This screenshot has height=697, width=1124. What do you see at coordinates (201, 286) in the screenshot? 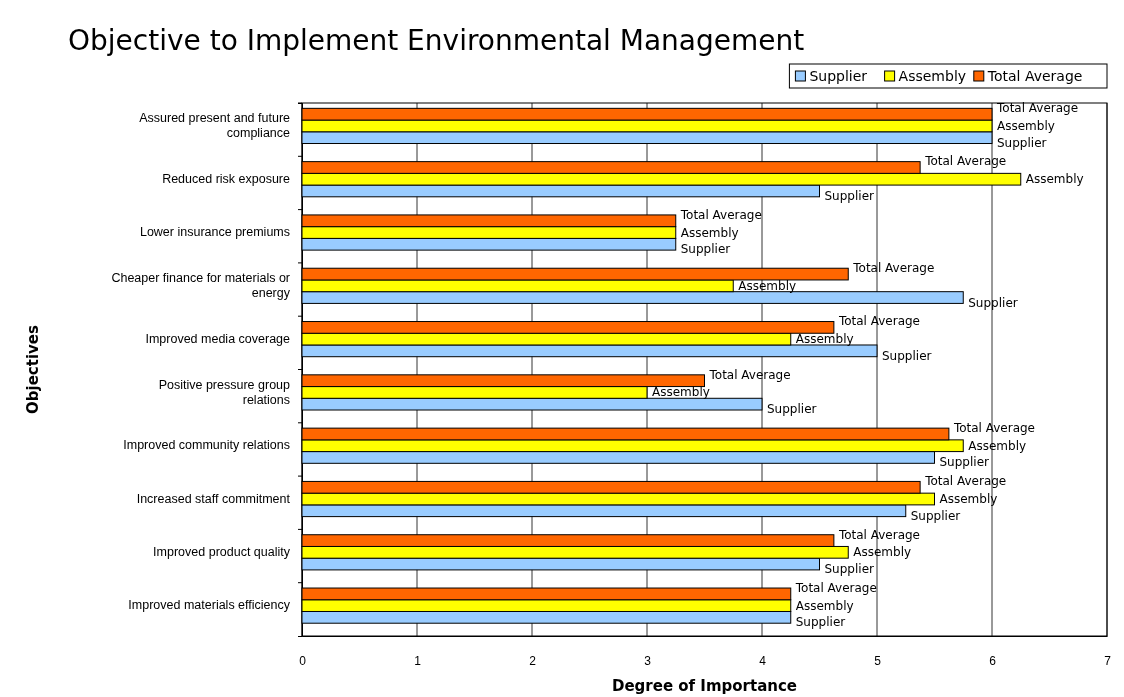
I see `y-tick-label: Cheaper finance for materials or energy` at bounding box center [201, 286].